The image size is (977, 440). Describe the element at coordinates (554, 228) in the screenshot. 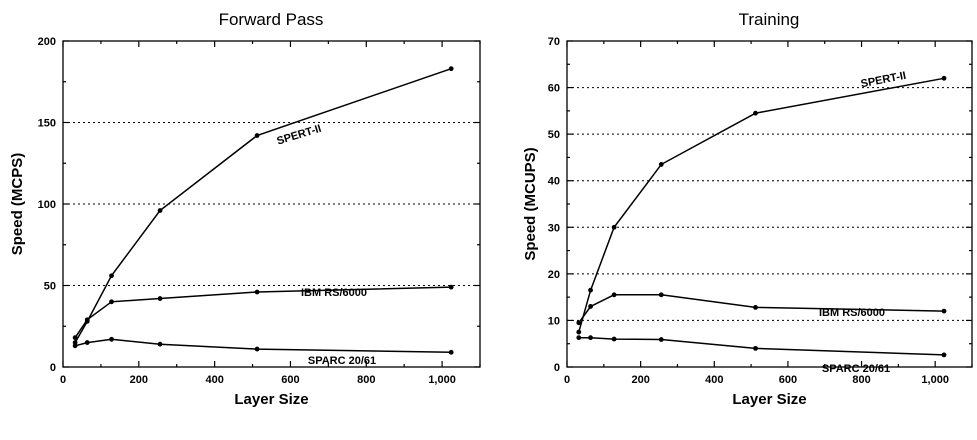

I see `y-tick-label: 30` at that location.